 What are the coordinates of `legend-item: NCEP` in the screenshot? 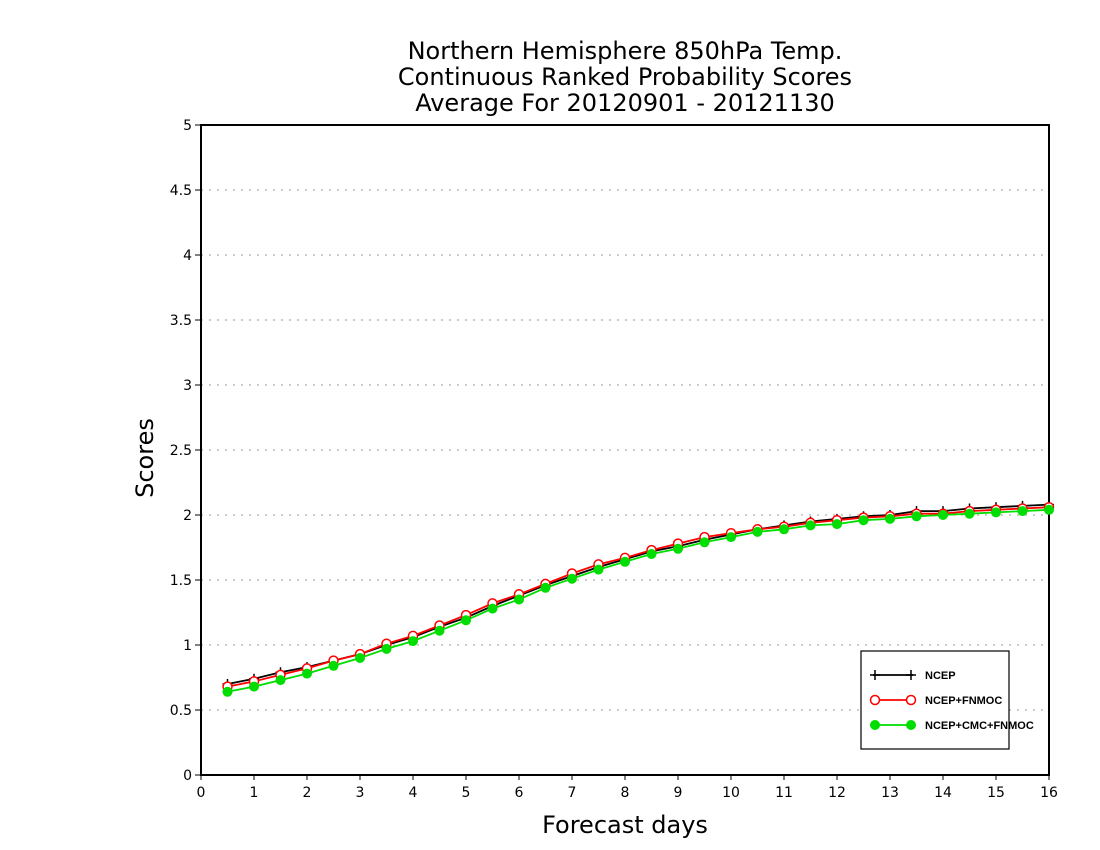 It's located at (913, 676).